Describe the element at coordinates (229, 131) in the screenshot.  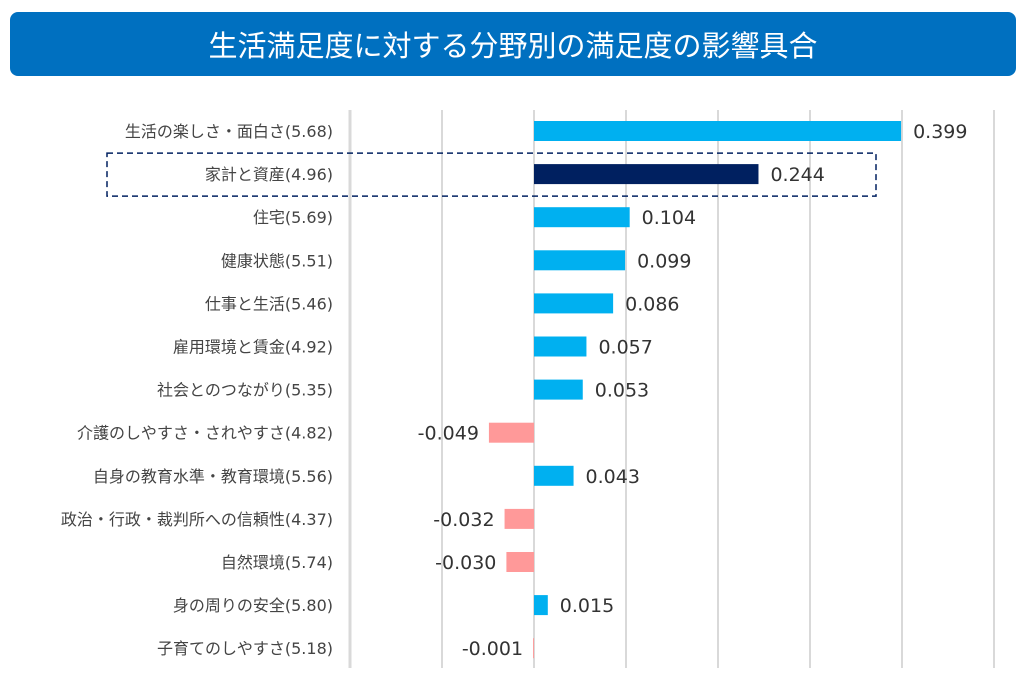
I see `category-label: 生活の楽しさ・面白さ(5.68)` at that location.